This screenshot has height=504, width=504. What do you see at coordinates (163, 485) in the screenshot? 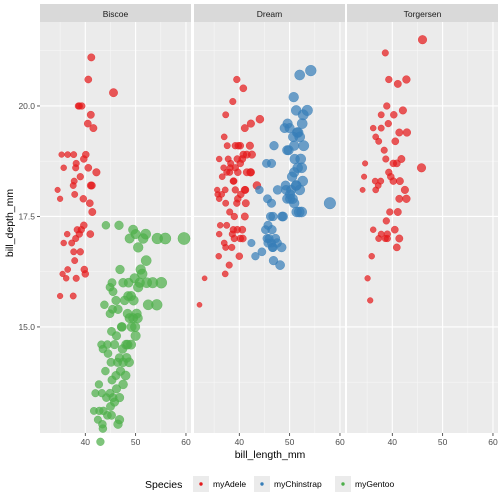
I see `legend-title: Species` at bounding box center [163, 485].